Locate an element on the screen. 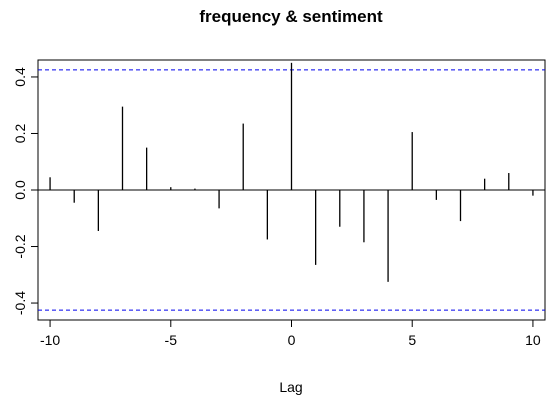 This screenshot has height=410, width=550. x-tick-label: 5 is located at coordinates (412, 340).